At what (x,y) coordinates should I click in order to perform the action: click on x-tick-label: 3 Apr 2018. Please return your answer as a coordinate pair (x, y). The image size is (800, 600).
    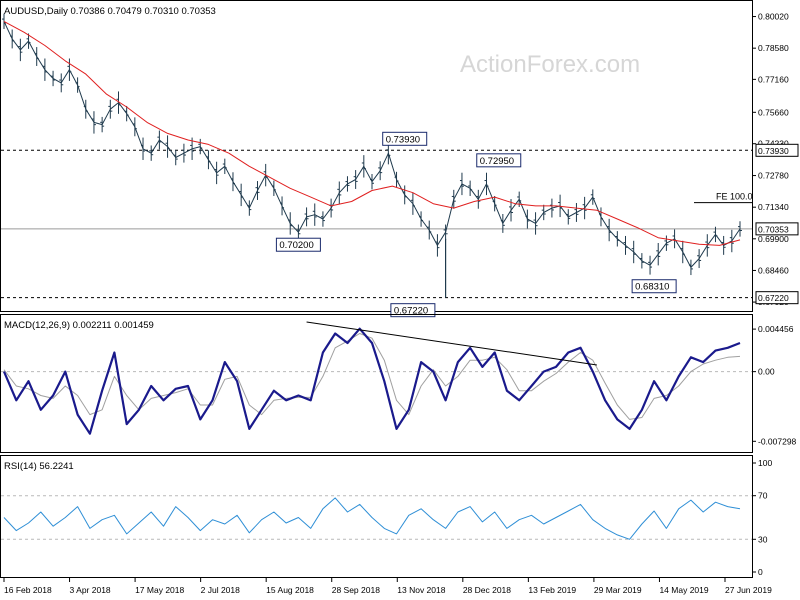
    Looking at the image, I should click on (90, 590).